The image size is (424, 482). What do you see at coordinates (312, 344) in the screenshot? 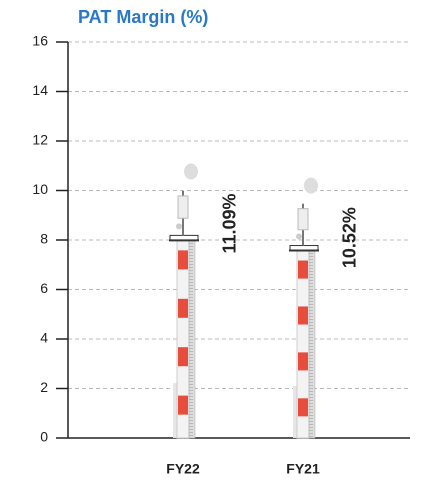
I see `tower-ruler` at bounding box center [312, 344].